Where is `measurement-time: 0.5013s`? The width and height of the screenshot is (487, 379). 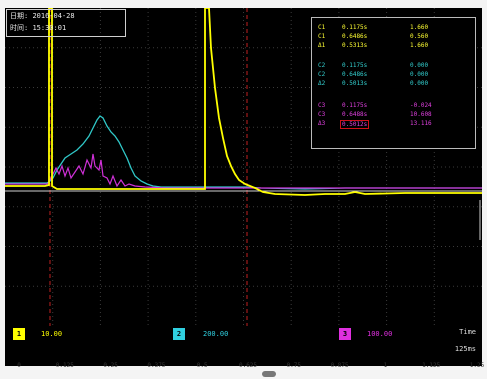
measurement-time: 0.5013s is located at coordinates (355, 83).